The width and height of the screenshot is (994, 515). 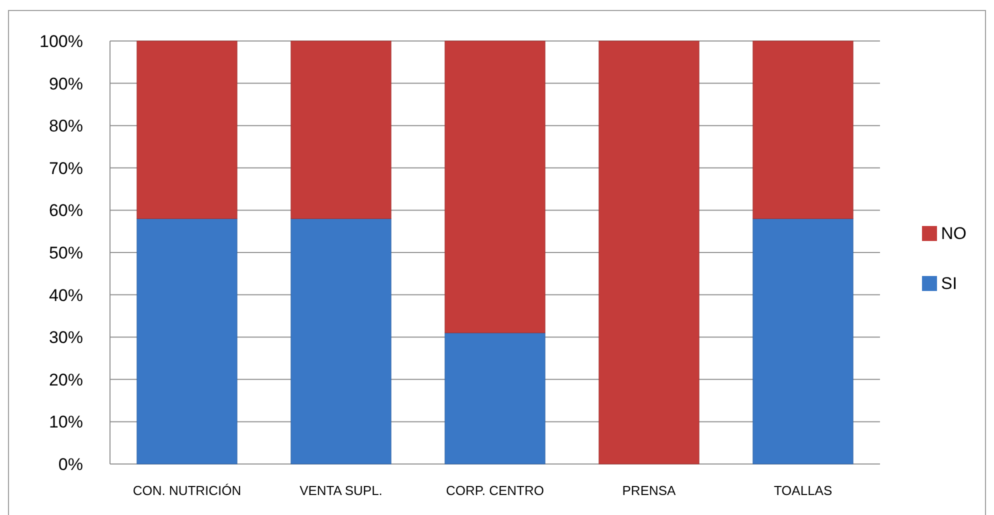 What do you see at coordinates (187, 490) in the screenshot?
I see `x-tick-label: CON. NUTRICIÓN` at bounding box center [187, 490].